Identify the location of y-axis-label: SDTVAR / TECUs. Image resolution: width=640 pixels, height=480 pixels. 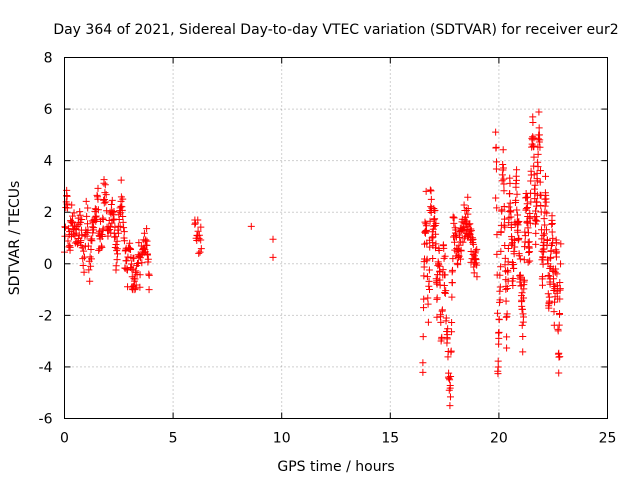
(15, 238).